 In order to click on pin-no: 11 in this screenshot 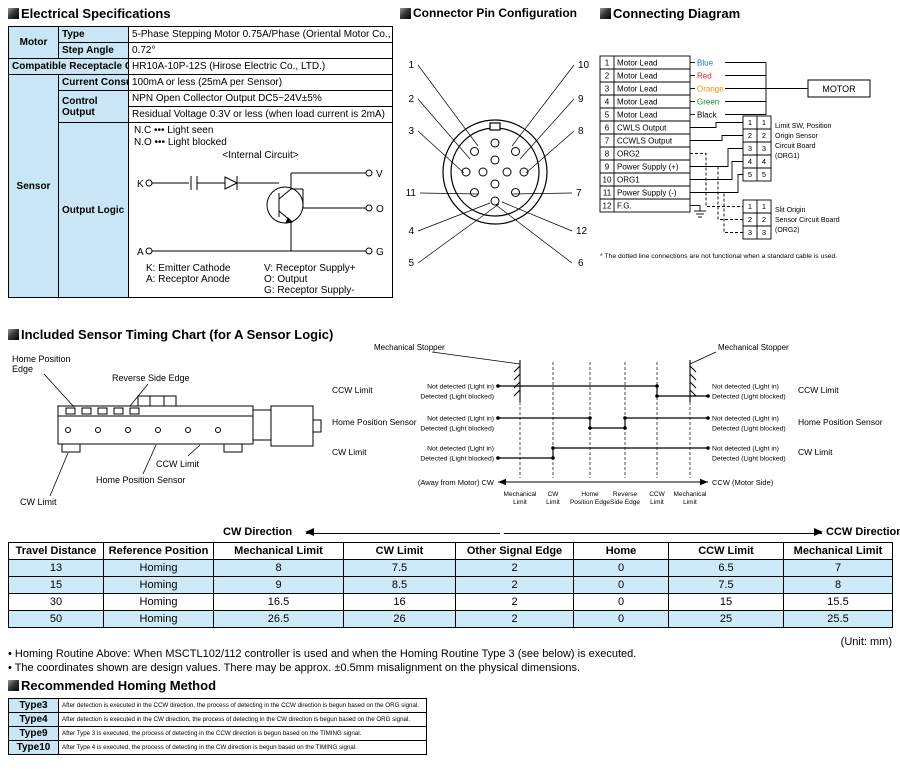, I will do `click(607, 193)`.